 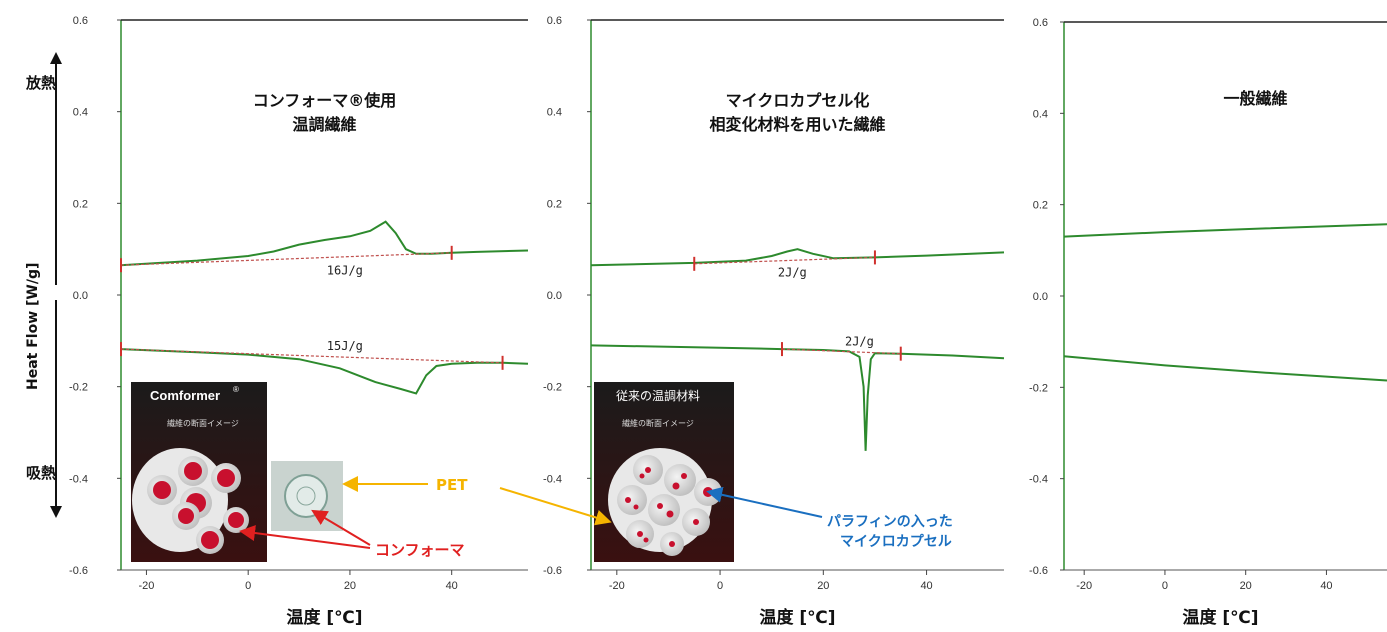 I want to click on conformer-arrow-left, so click(x=305, y=537).